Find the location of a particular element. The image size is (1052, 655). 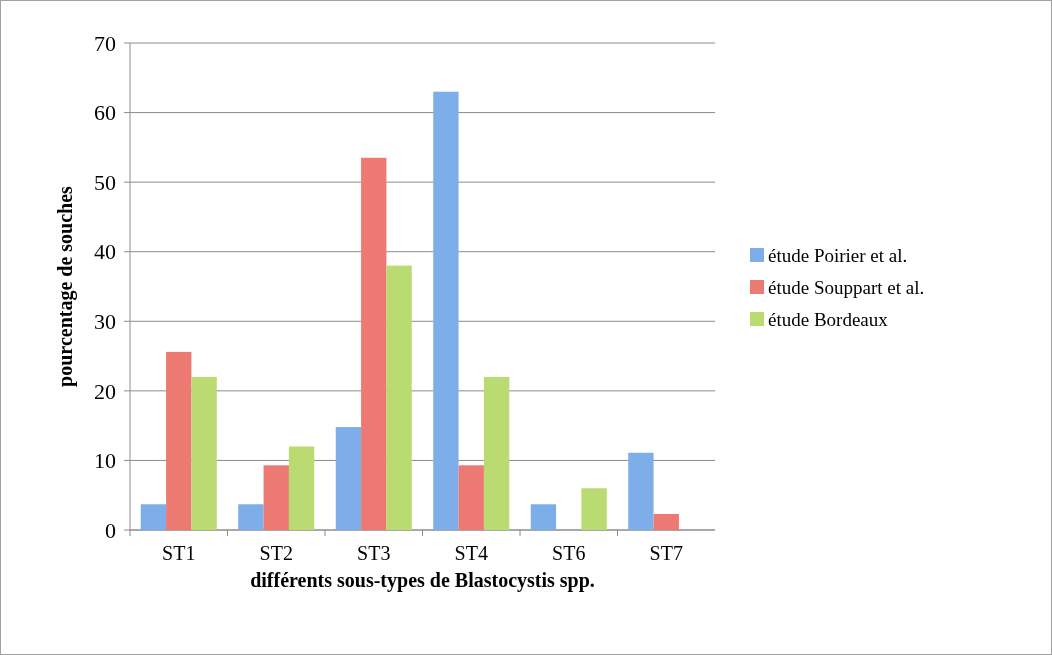

x-tick-label: ST4 is located at coordinates (471, 553).